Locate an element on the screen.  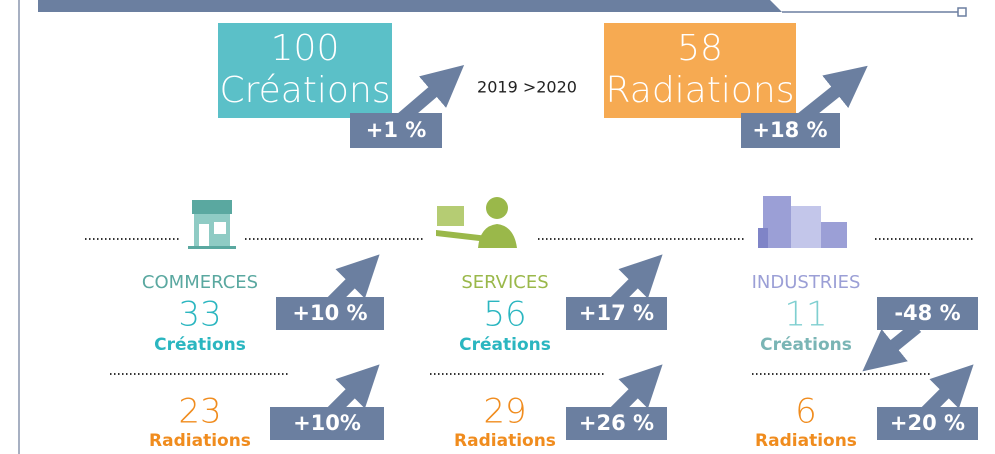
sector-name: INDUSTRIES is located at coordinates (806, 282).